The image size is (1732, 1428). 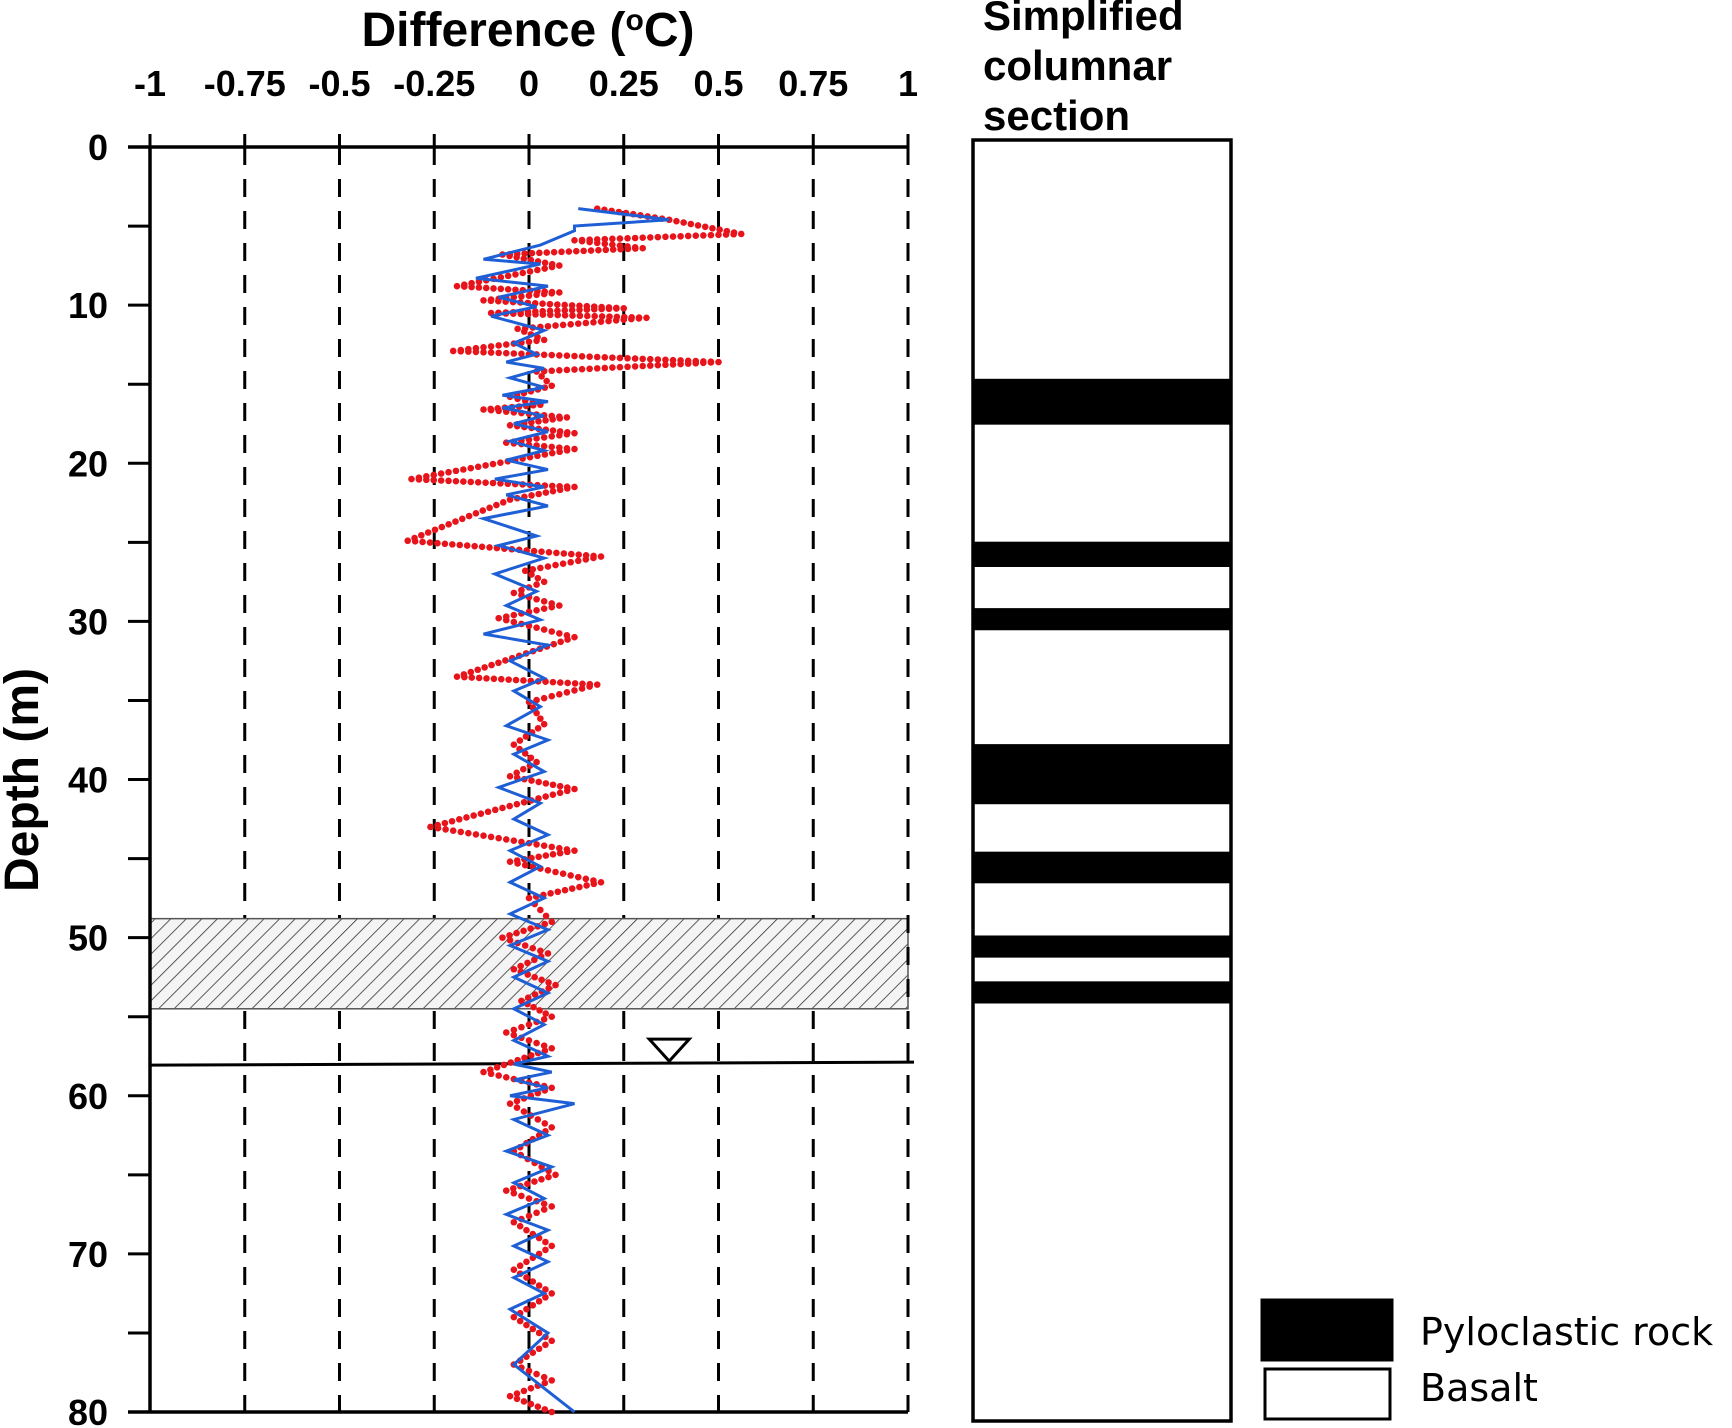 What do you see at coordinates (1077, 65) in the screenshot?
I see `column-title-line-2: columnar` at bounding box center [1077, 65].